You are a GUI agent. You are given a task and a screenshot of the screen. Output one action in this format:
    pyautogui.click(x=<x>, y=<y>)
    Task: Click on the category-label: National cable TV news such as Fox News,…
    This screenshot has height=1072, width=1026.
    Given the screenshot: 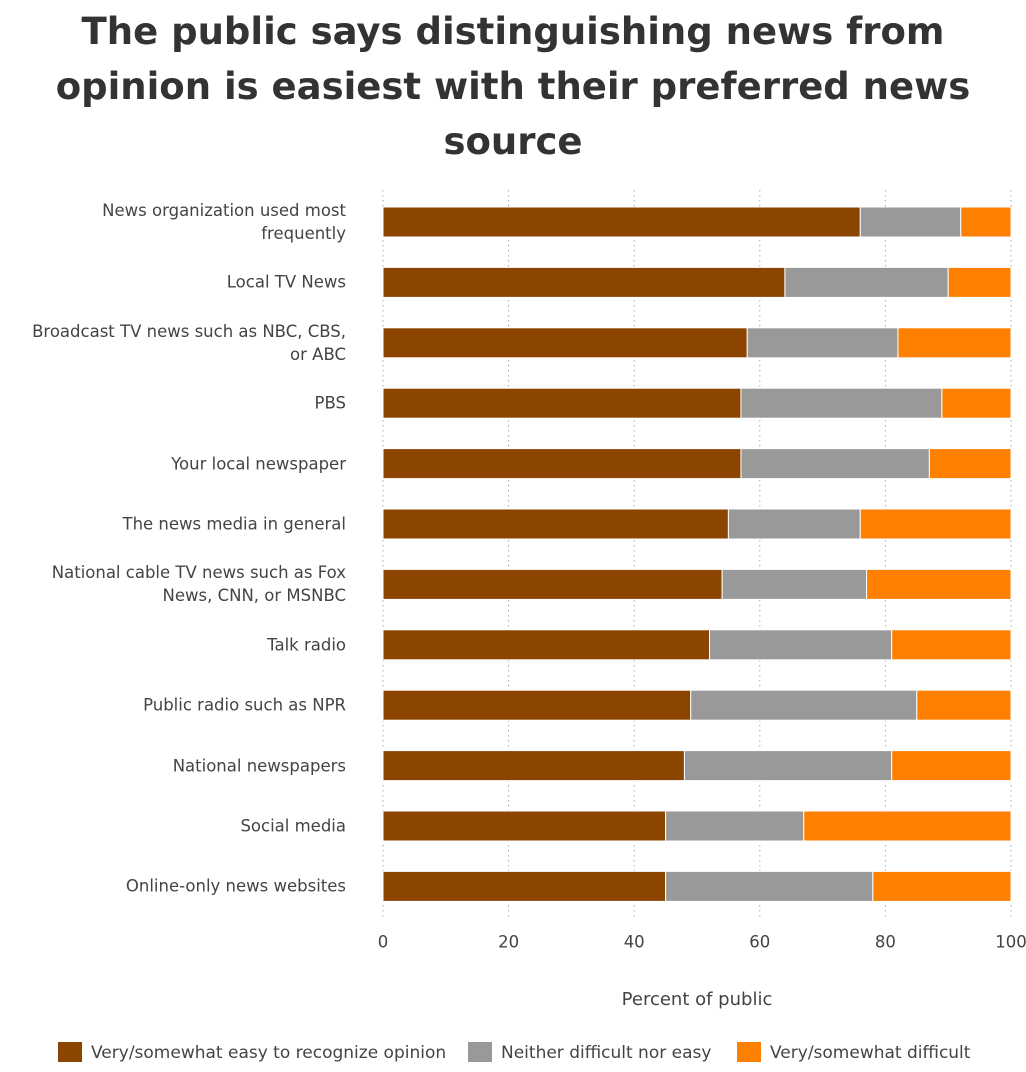 What is the action you would take?
    pyautogui.click(x=198, y=584)
    